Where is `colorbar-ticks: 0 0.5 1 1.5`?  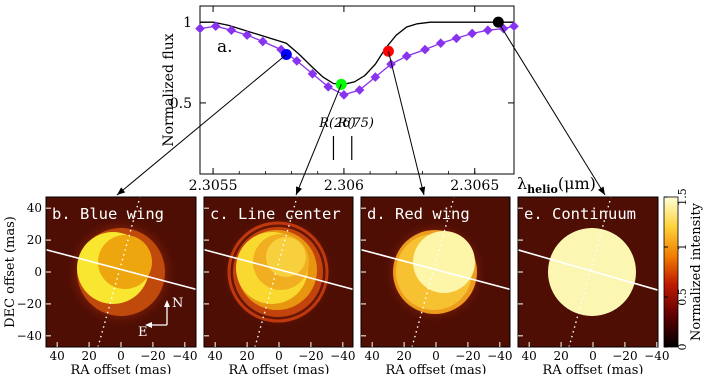 colorbar-ticks: 0 0.5 1 1.5 is located at coordinates (676, 269).